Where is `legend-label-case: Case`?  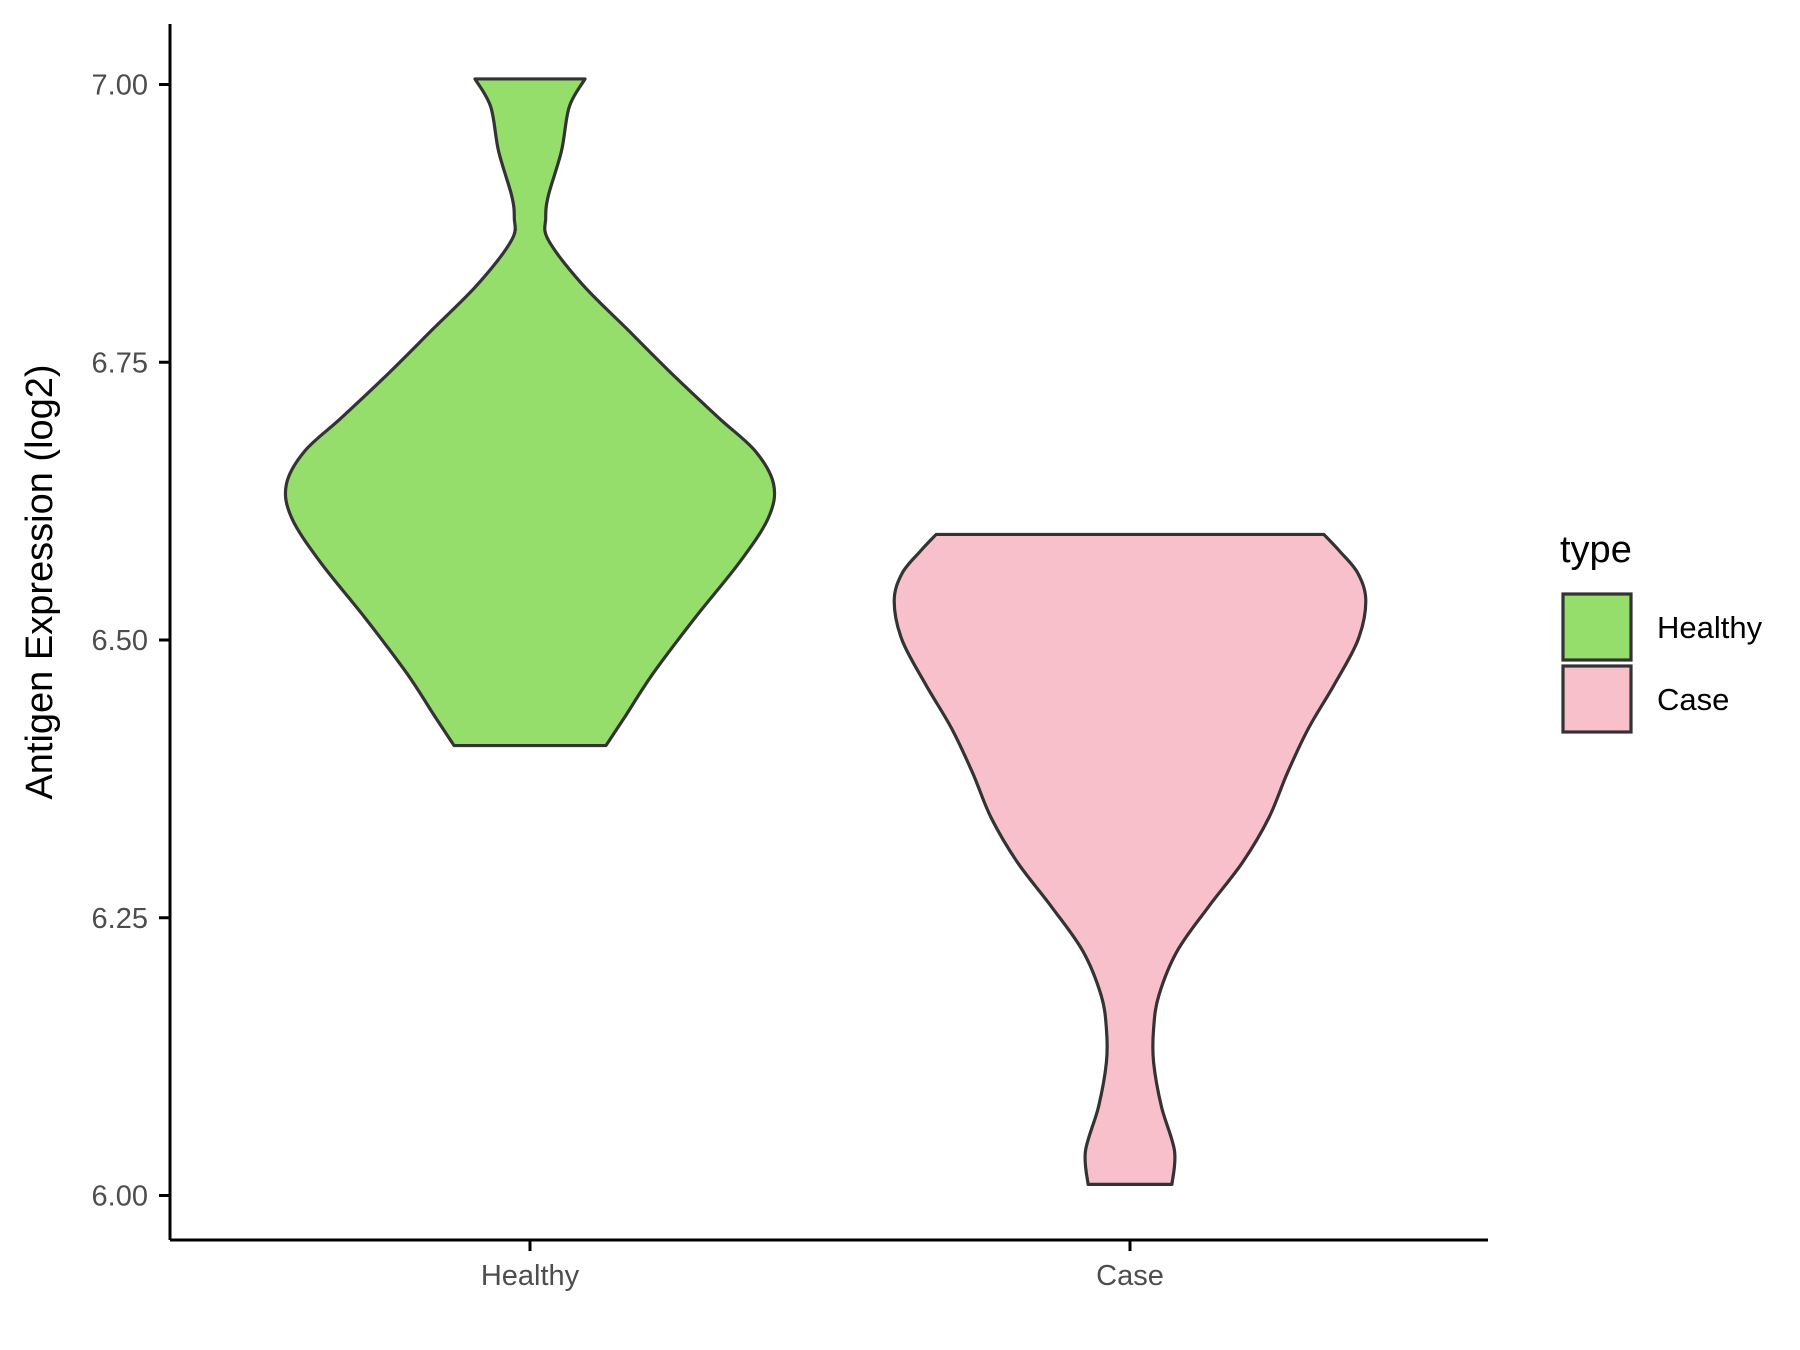 legend-label-case: Case is located at coordinates (1693, 699).